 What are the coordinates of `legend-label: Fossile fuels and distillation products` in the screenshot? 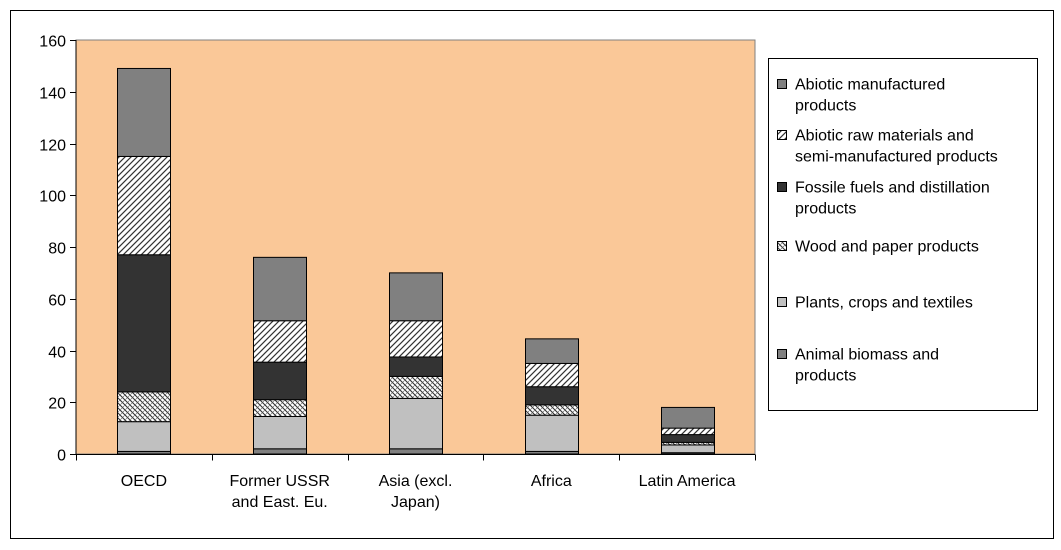 It's located at (892, 199).